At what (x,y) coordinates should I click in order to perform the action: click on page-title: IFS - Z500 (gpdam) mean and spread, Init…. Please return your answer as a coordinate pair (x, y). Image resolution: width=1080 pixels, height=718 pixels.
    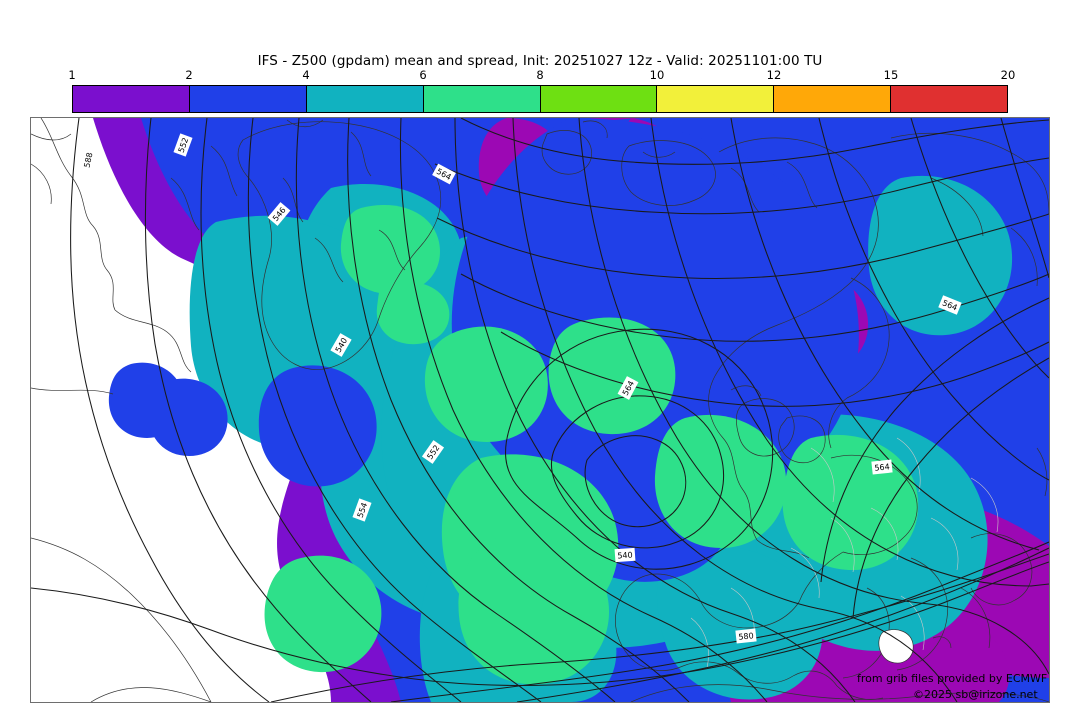
    Looking at the image, I should click on (540, 61).